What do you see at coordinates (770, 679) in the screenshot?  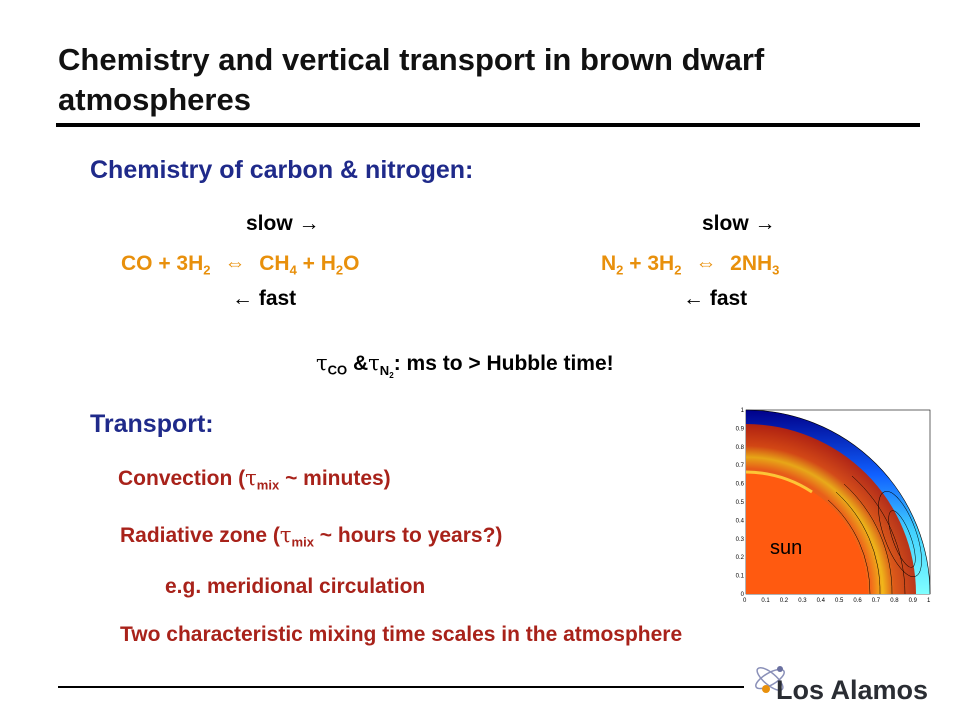 I see `atom-icon` at bounding box center [770, 679].